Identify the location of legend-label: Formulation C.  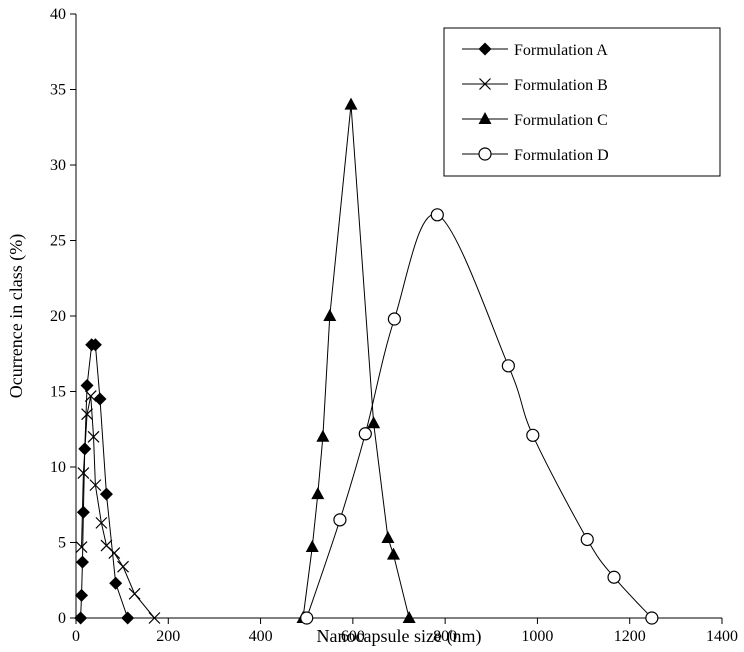
(561, 120).